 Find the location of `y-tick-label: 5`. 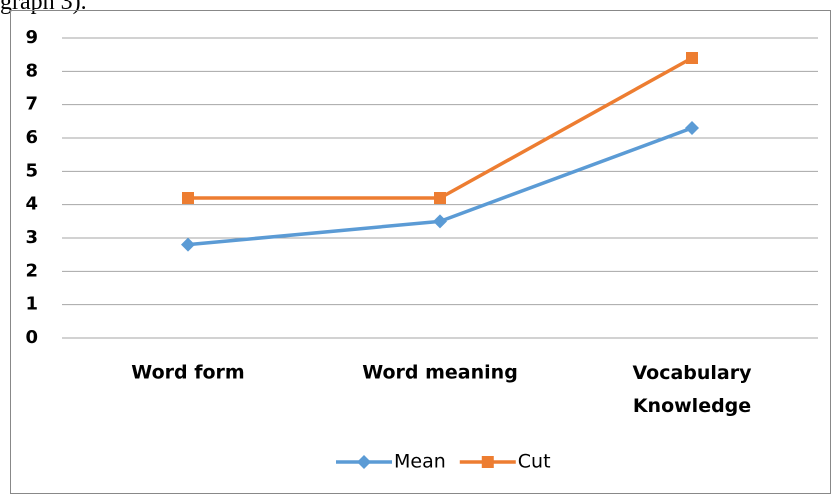

y-tick-label: 5 is located at coordinates (31, 170).